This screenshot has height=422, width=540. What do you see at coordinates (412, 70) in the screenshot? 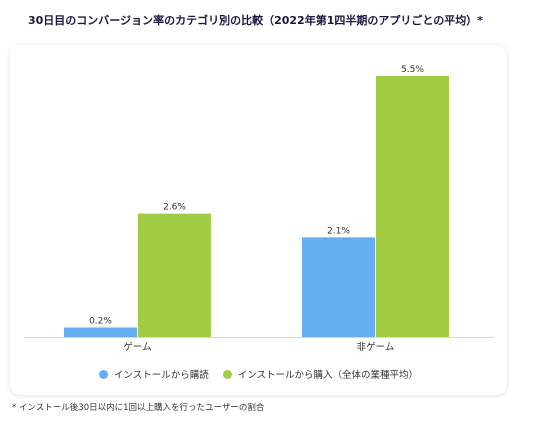
I see `data-label-1-1: 5.5%` at bounding box center [412, 70].